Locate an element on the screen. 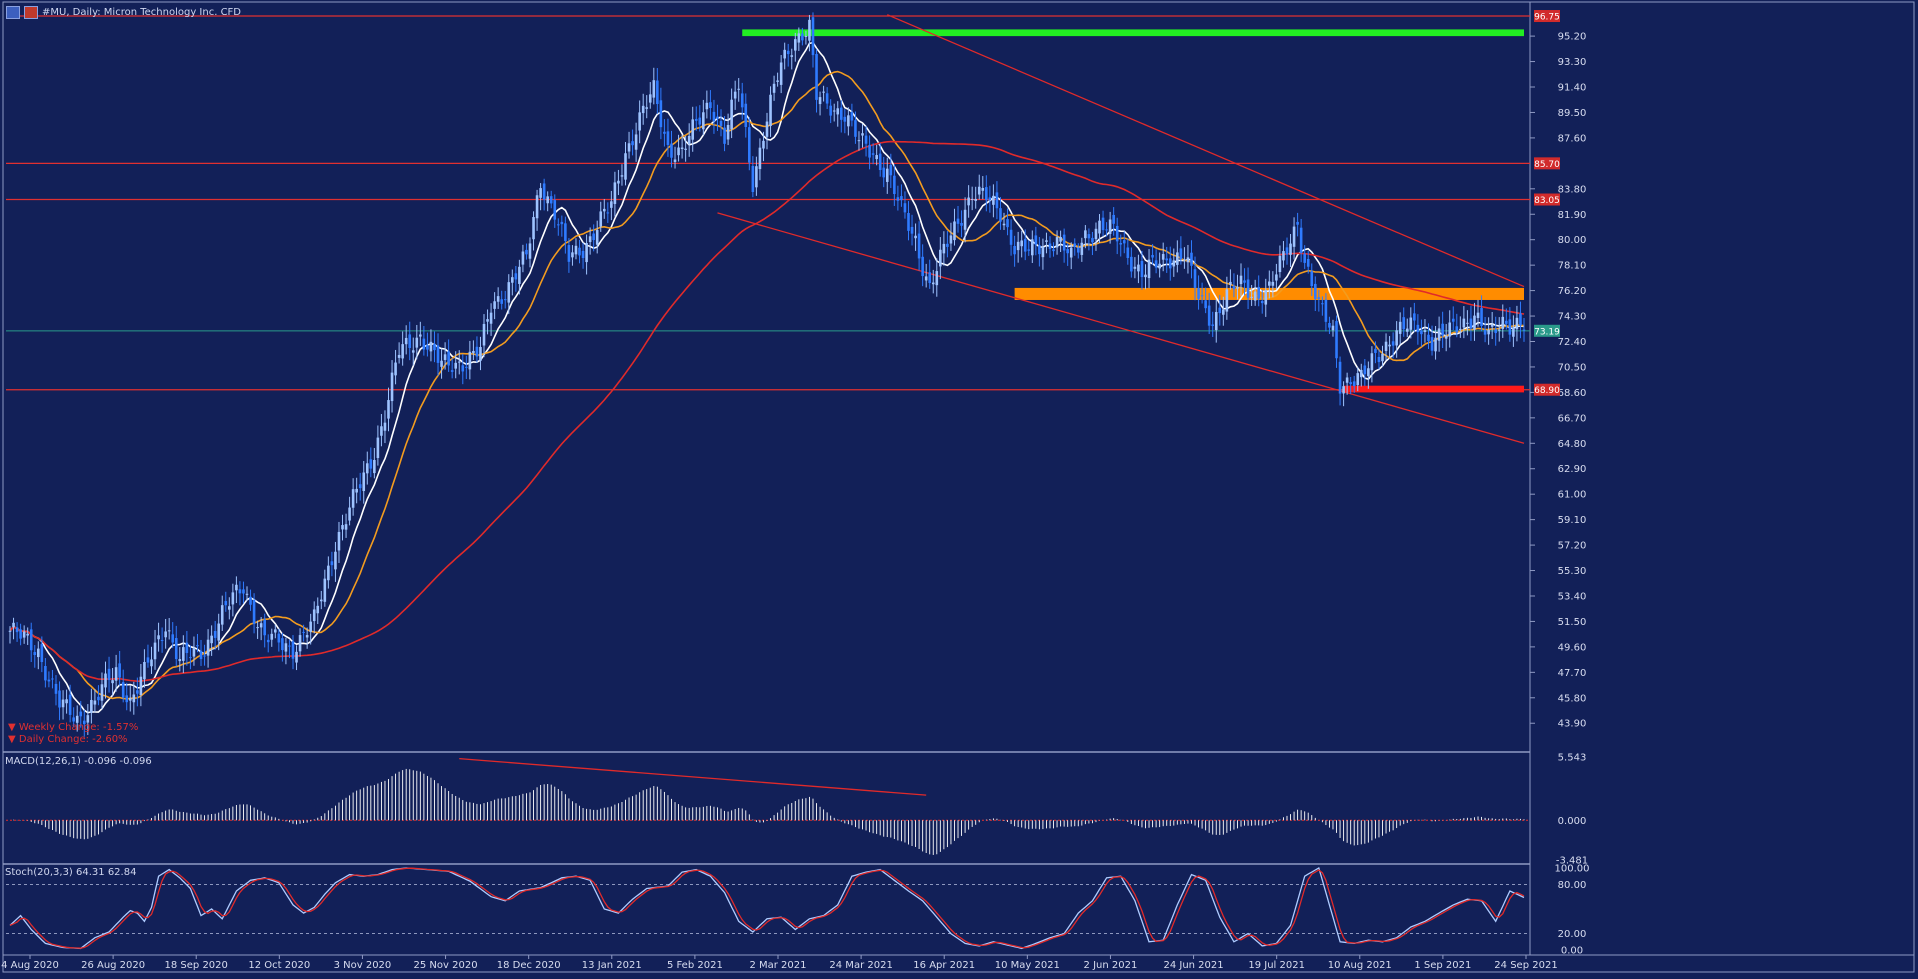 The width and height of the screenshot is (1918, 979). symbol-flag-icon is located at coordinates (31, 12).